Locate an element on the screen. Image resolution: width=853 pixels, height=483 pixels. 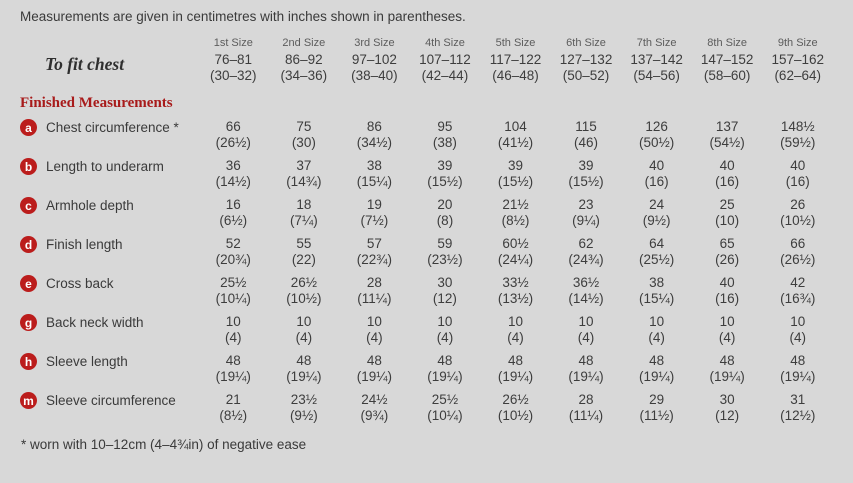
inch-value: (38–40) is located at coordinates (374, 75).